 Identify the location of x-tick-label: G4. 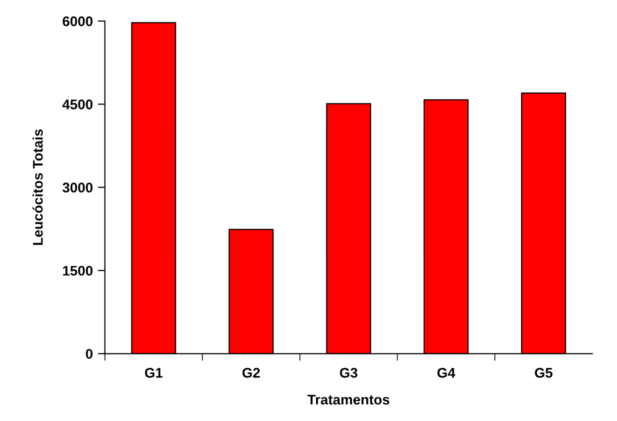
(446, 373).